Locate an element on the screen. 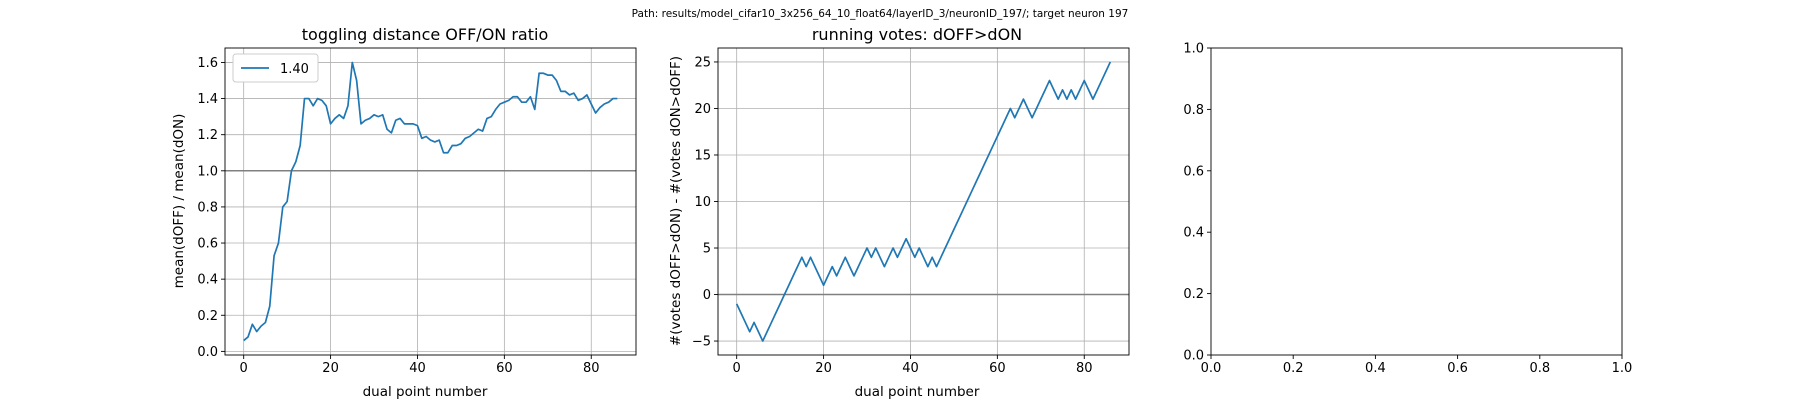 The width and height of the screenshot is (1800, 400). chart-title: running votes: dOFF>dON is located at coordinates (917, 34).